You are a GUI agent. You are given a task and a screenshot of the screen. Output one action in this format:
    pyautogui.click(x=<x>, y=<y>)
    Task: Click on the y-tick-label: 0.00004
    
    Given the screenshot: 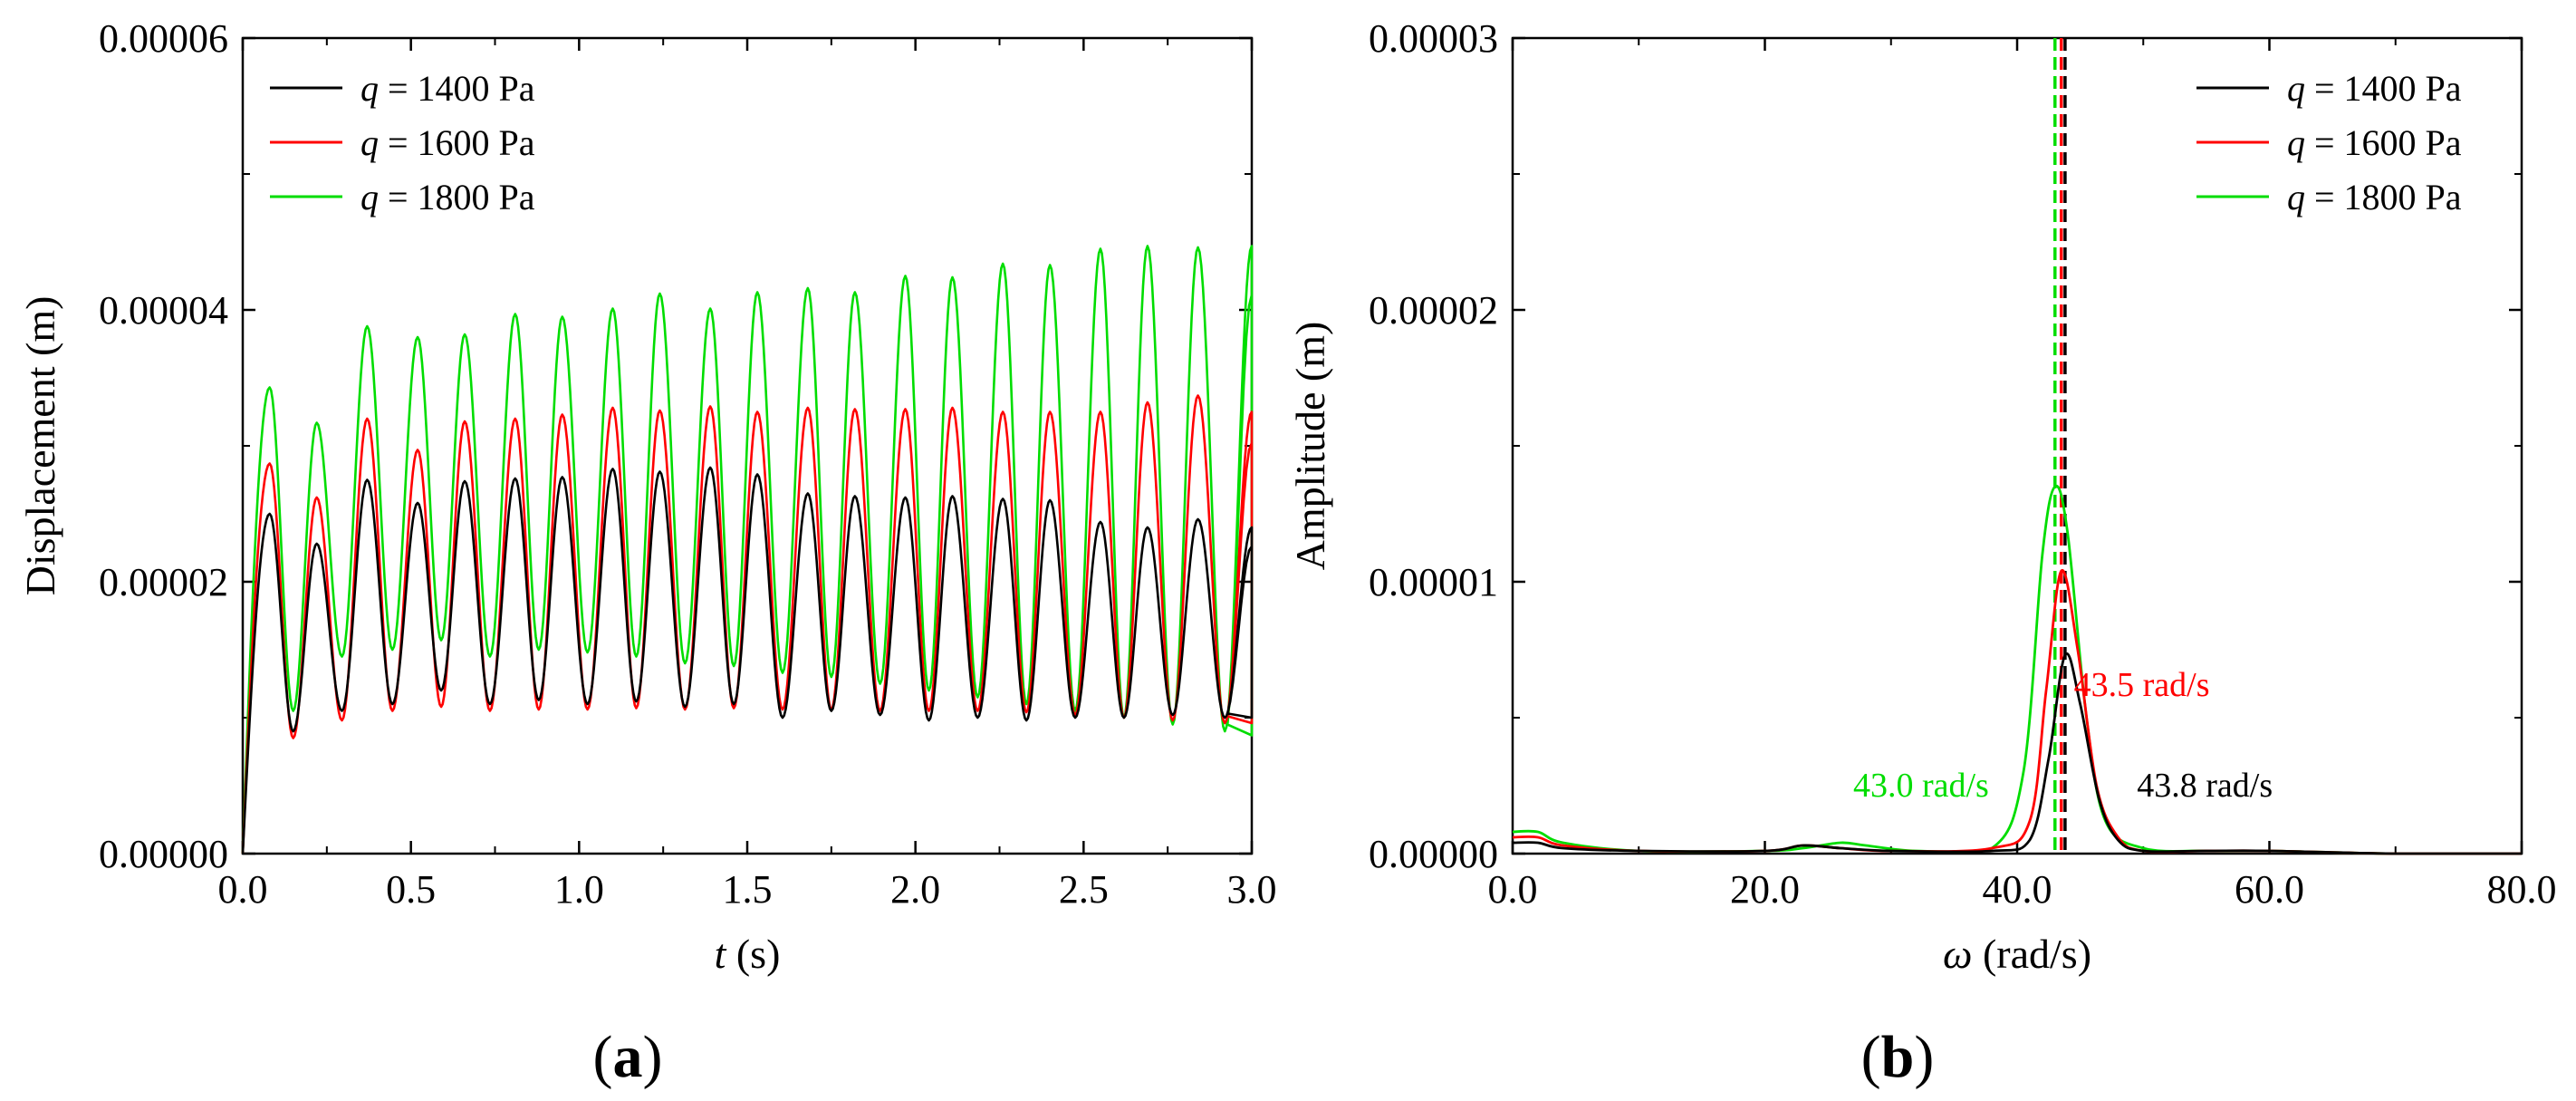 What is the action you would take?
    pyautogui.click(x=163, y=310)
    